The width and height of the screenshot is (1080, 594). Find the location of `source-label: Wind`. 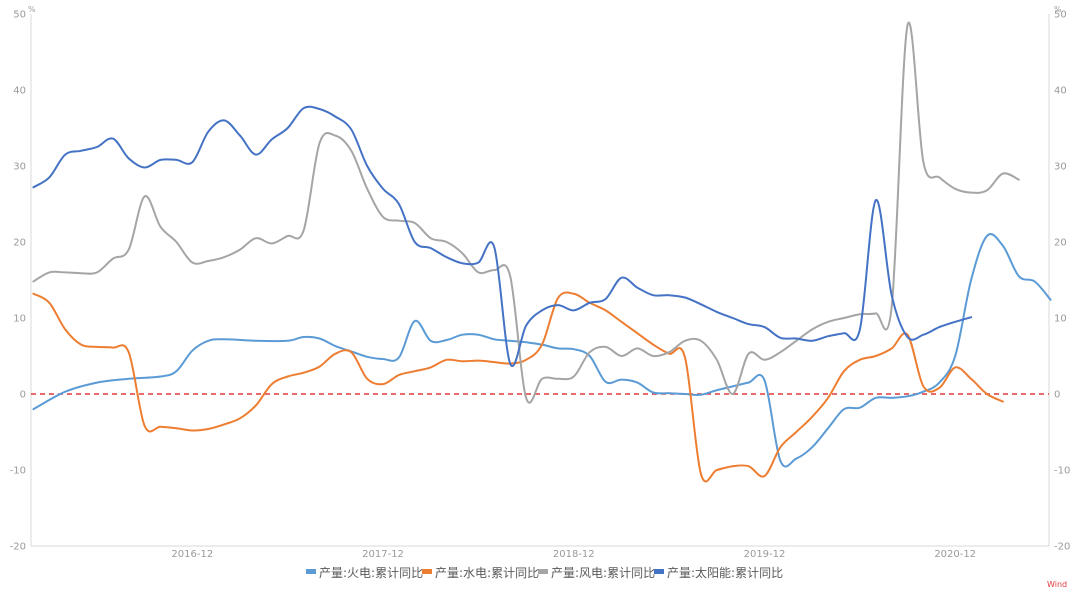

source-label: Wind is located at coordinates (1057, 584).